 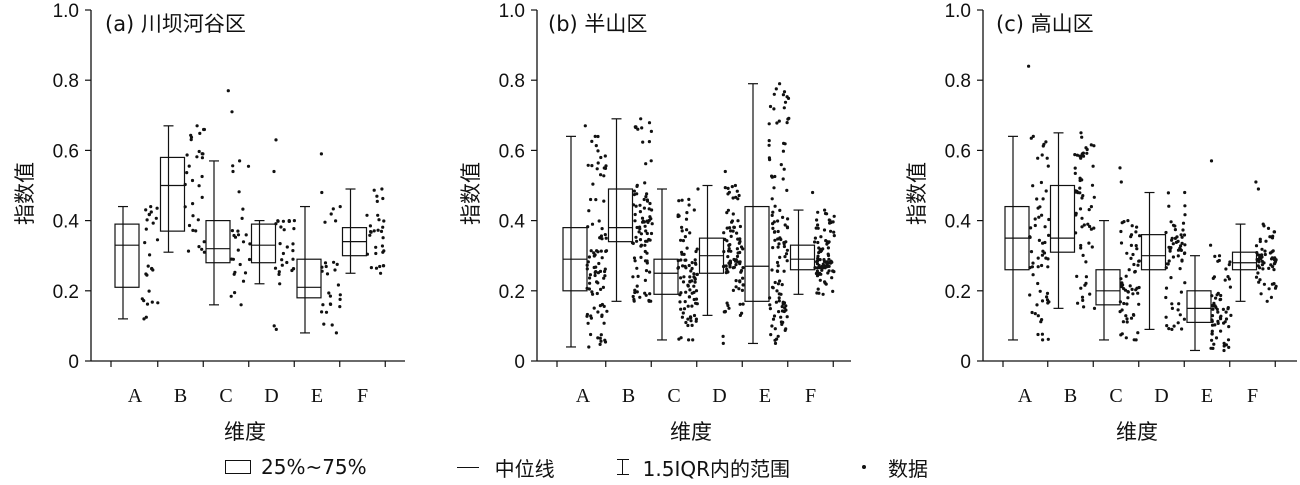 What do you see at coordinates (66, 11) in the screenshot?
I see `y-tick-label: 1.0` at bounding box center [66, 11].